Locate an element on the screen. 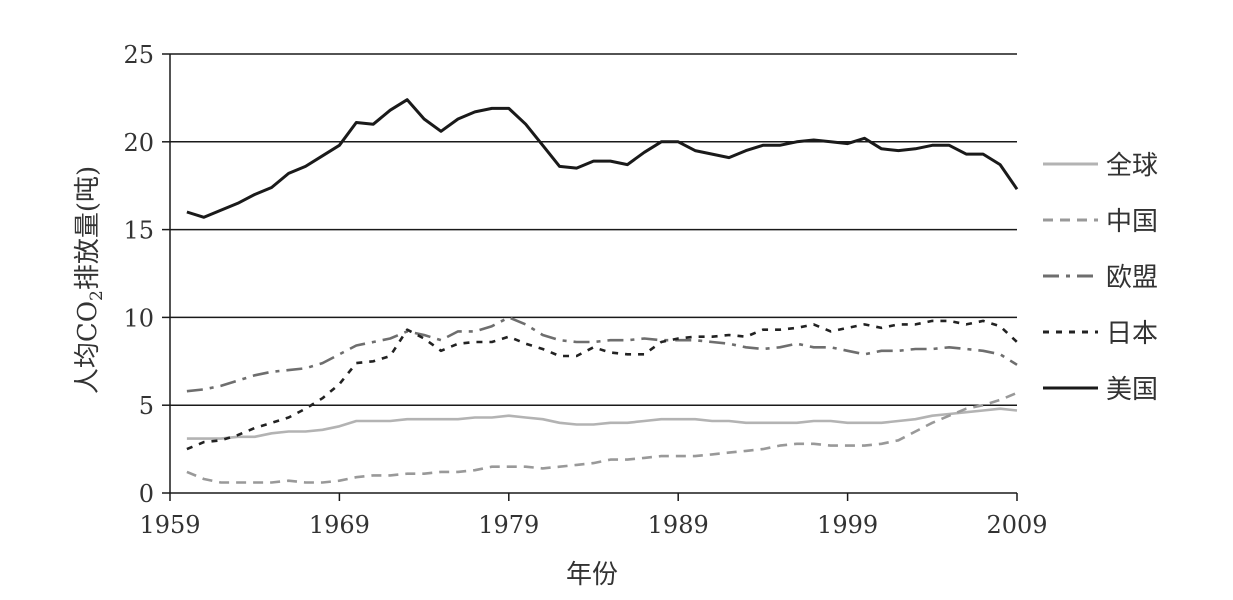 This screenshot has height=600, width=1233. y-tick-label-10: 10 is located at coordinates (138, 318).